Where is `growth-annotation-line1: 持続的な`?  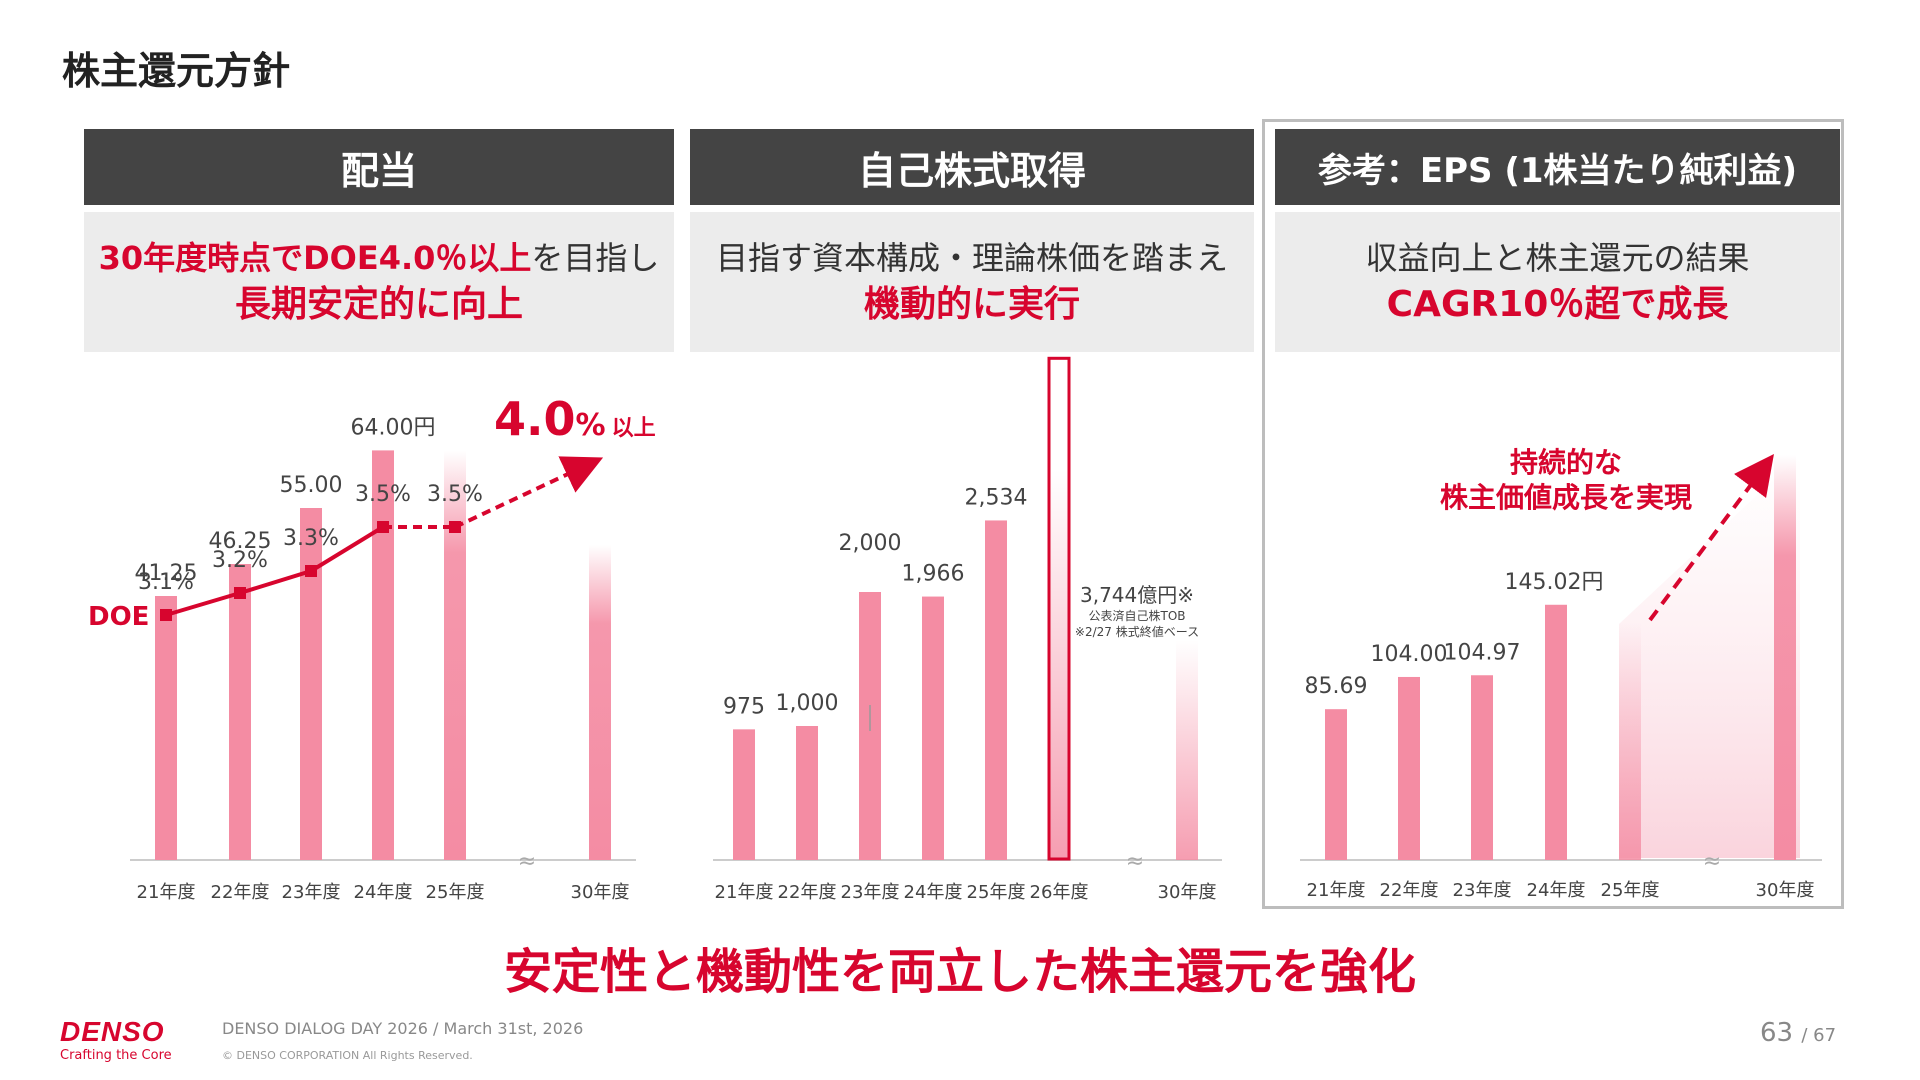
growth-annotation-line1: 持続的な is located at coordinates (1566, 462).